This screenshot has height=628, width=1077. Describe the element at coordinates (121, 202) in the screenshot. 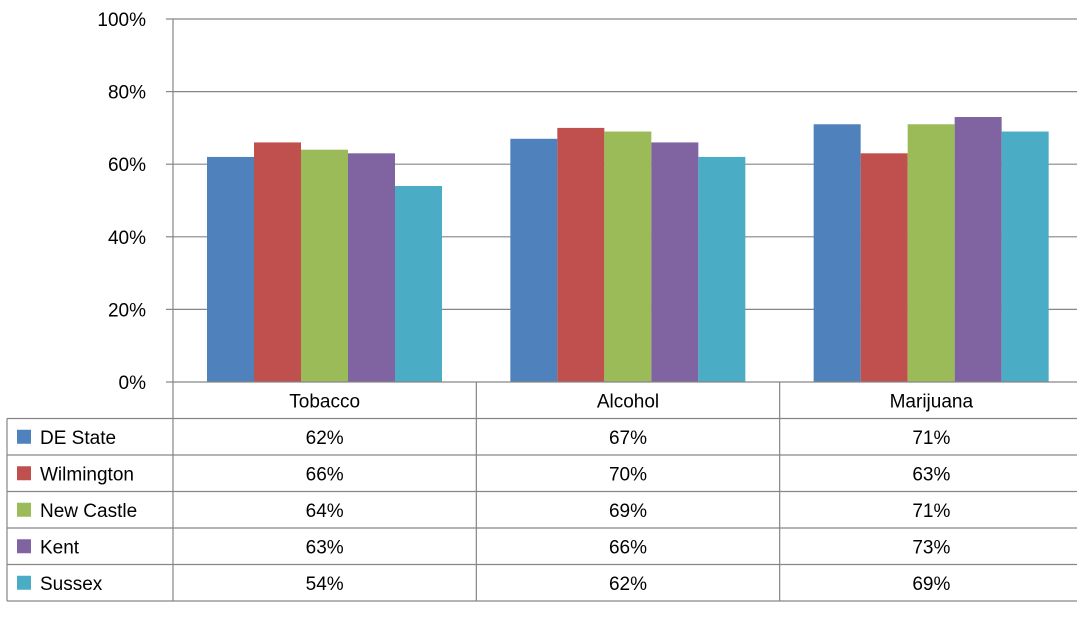

I see `y-tick-labels: 0% 20% 40% 60% 80% 100%` at that location.